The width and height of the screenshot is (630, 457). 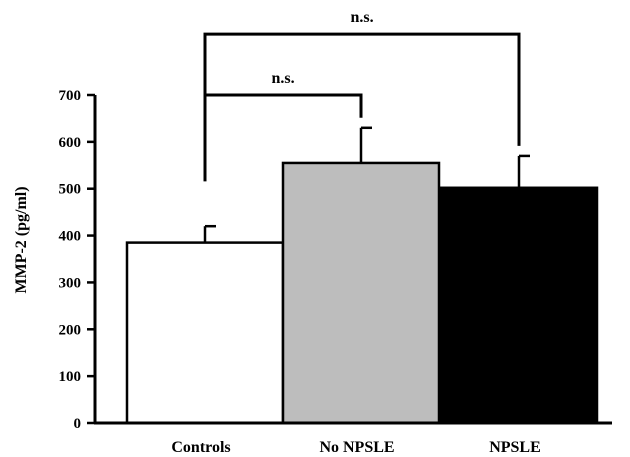 What do you see at coordinates (21, 239) in the screenshot?
I see `y-axis-label: MMP-2 (pg/ml)` at bounding box center [21, 239].